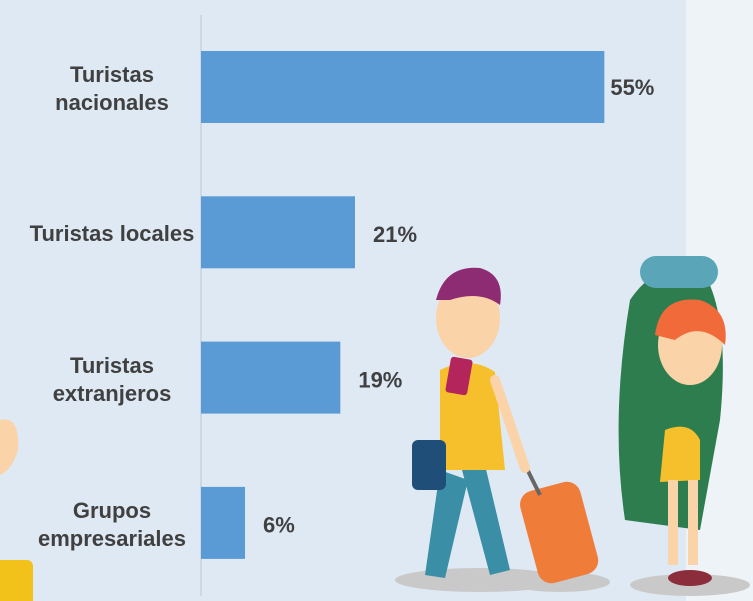 The image size is (753, 601). What do you see at coordinates (279, 525) in the screenshot?
I see `value-label: 6%` at bounding box center [279, 525].